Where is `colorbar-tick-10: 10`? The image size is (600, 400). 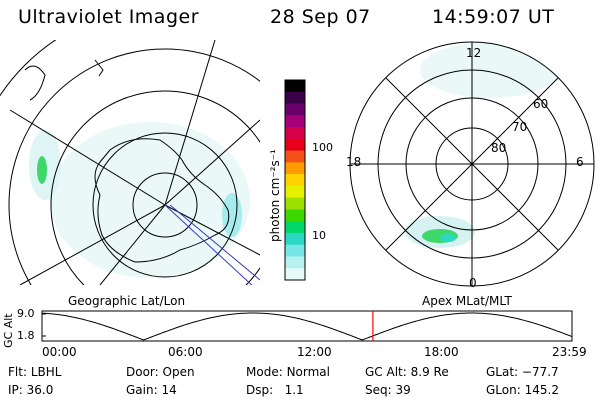
colorbar-tick-10: 10 is located at coordinates (319, 235).